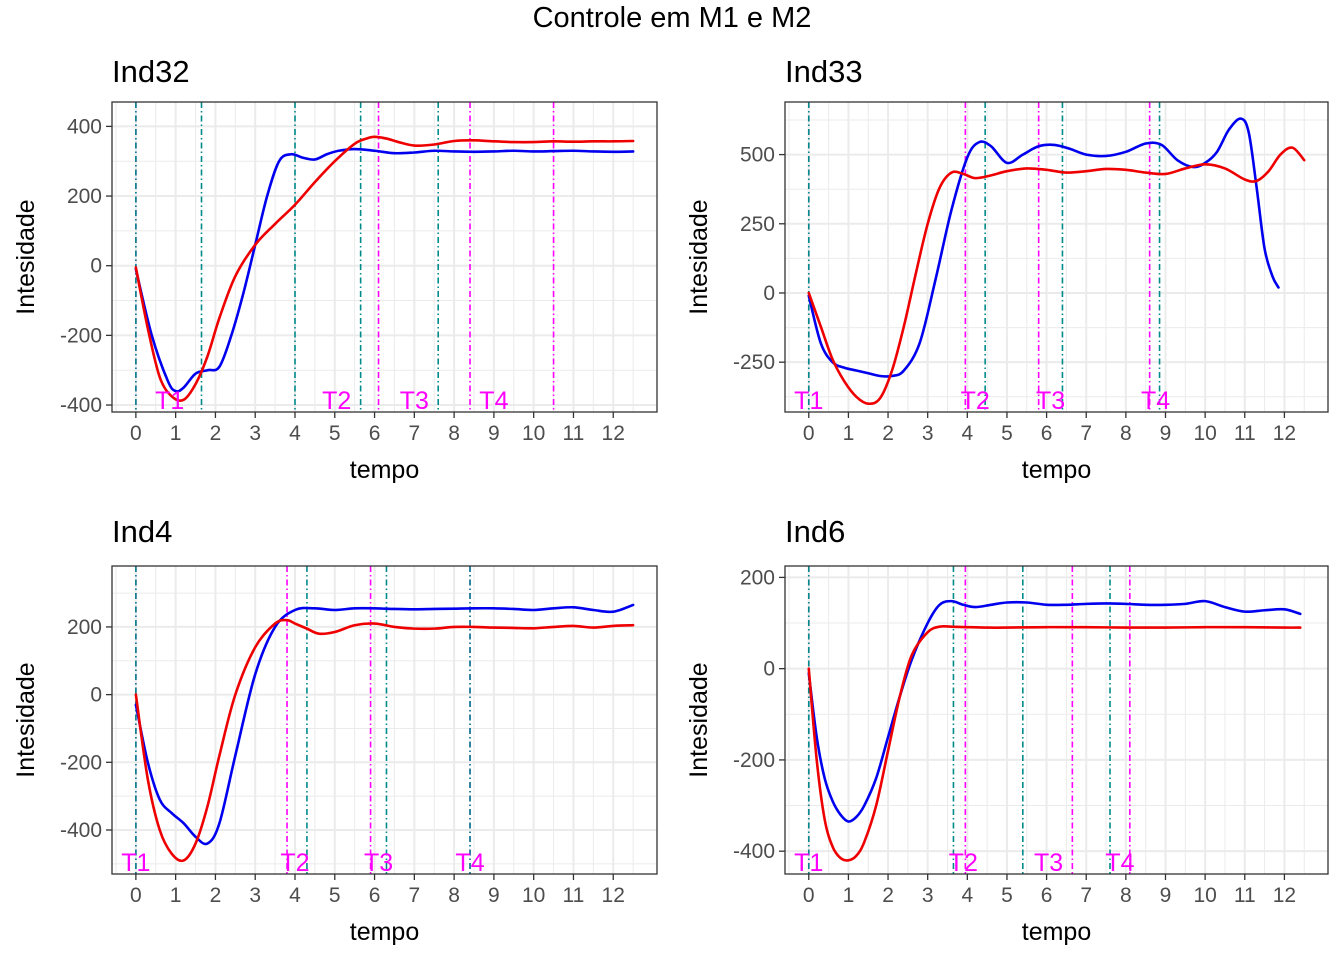 This screenshot has height=960, width=1344. What do you see at coordinates (757, 224) in the screenshot?
I see `y-tick-label: 250` at bounding box center [757, 224].